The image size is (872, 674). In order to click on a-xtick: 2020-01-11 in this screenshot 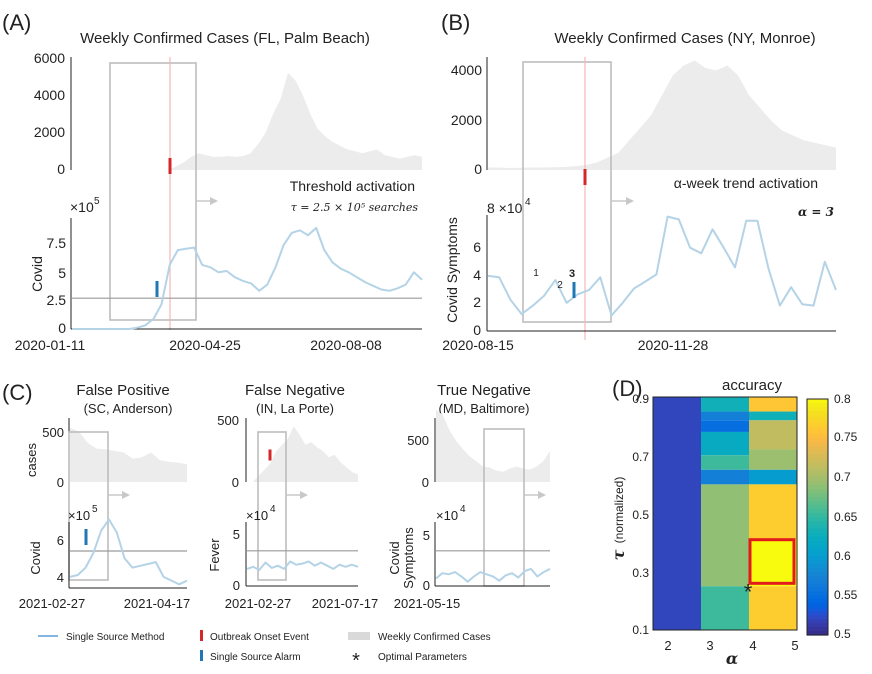, I will do `click(50, 345)`.